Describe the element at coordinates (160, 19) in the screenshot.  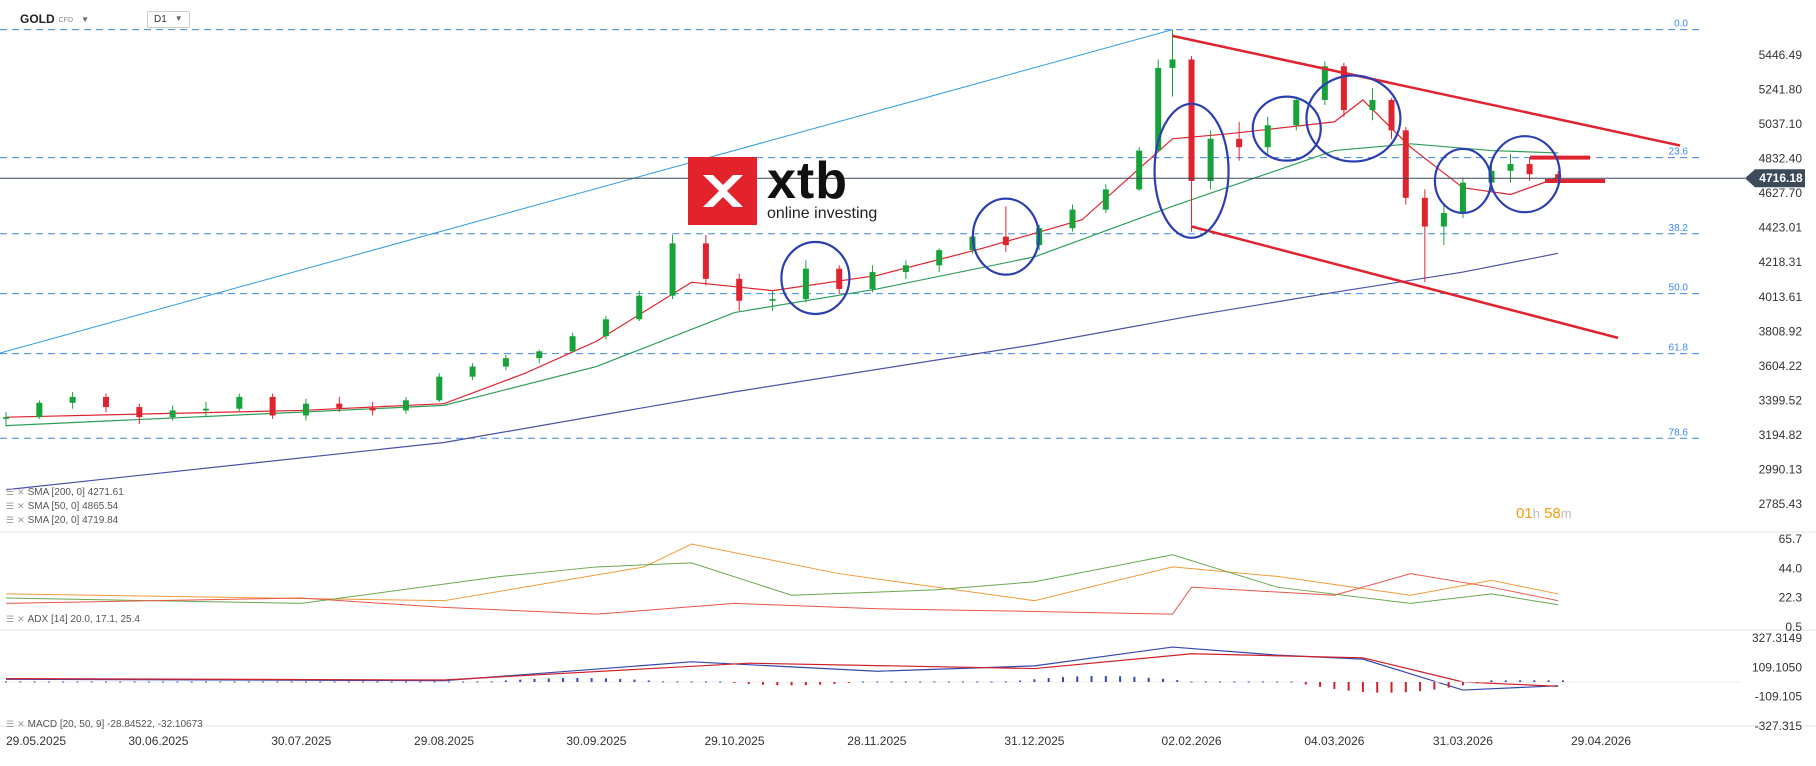
I see `timeframe-label: D1` at that location.